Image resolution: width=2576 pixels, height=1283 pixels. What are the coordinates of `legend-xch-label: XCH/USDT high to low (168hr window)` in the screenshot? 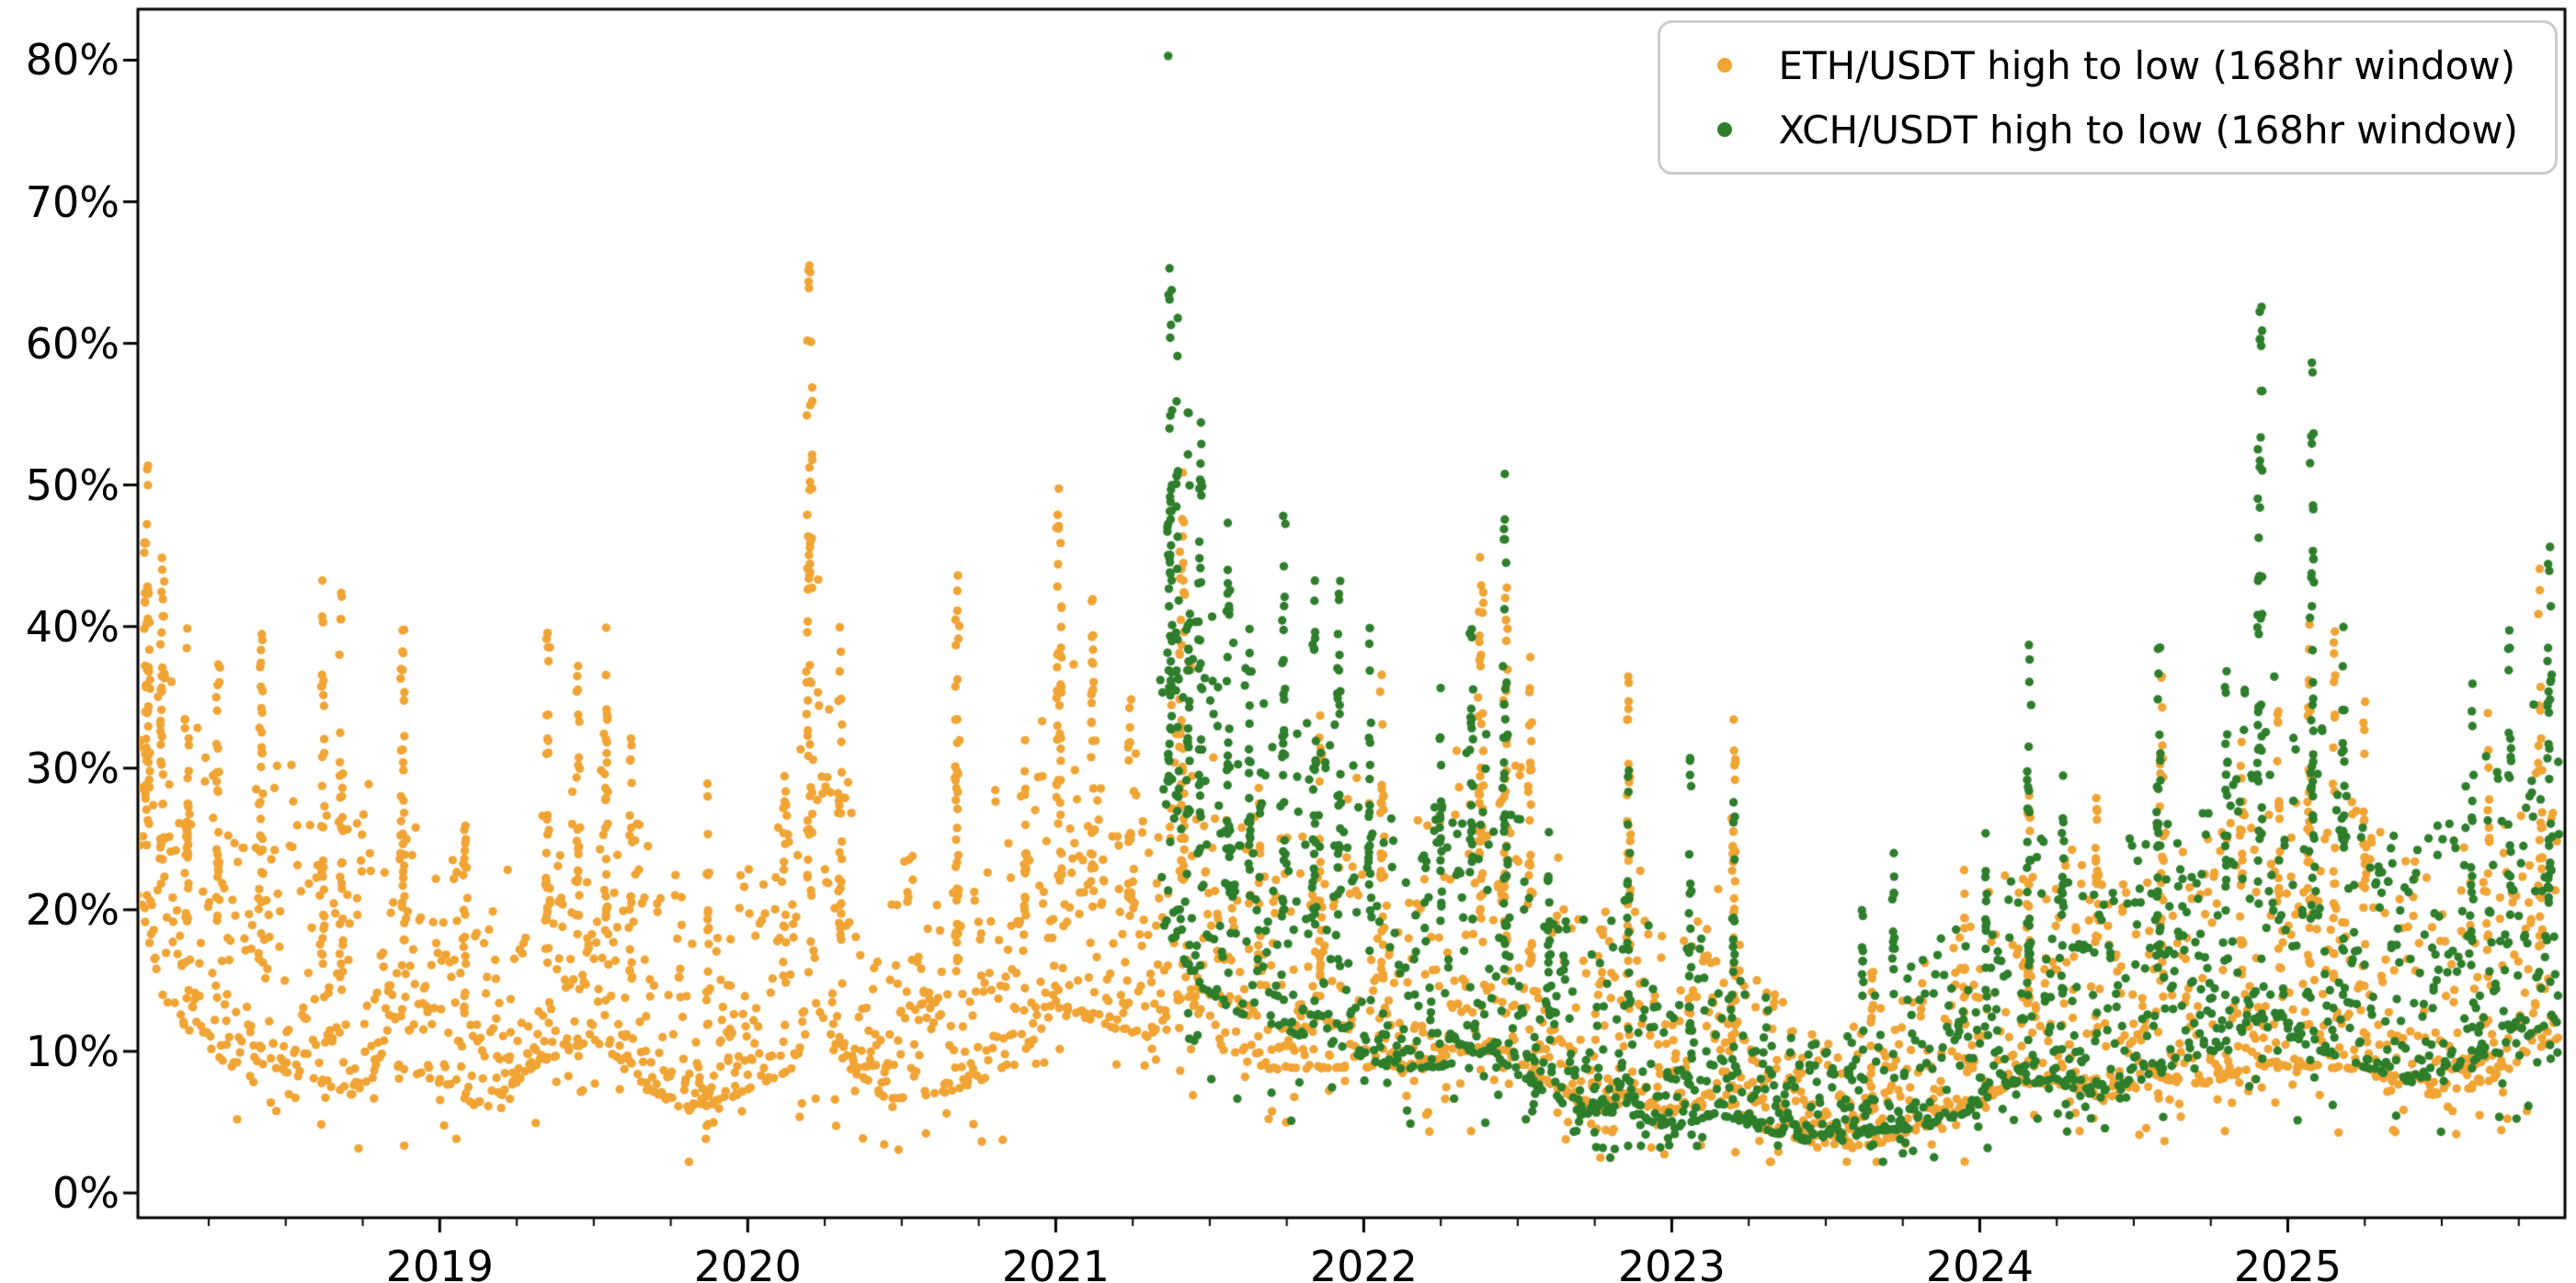 It's located at (2148, 130).